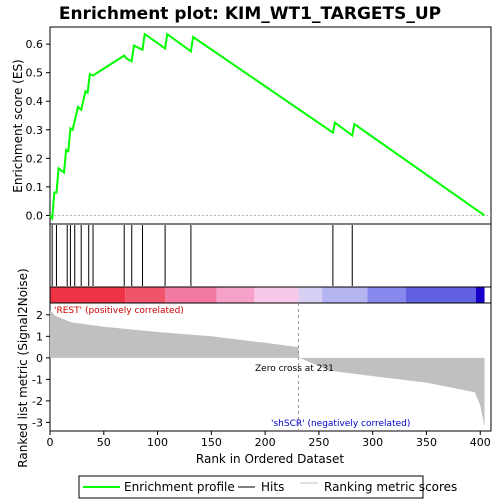  Describe the element at coordinates (202, 255) in the screenshot. I see `hit-markers` at that location.